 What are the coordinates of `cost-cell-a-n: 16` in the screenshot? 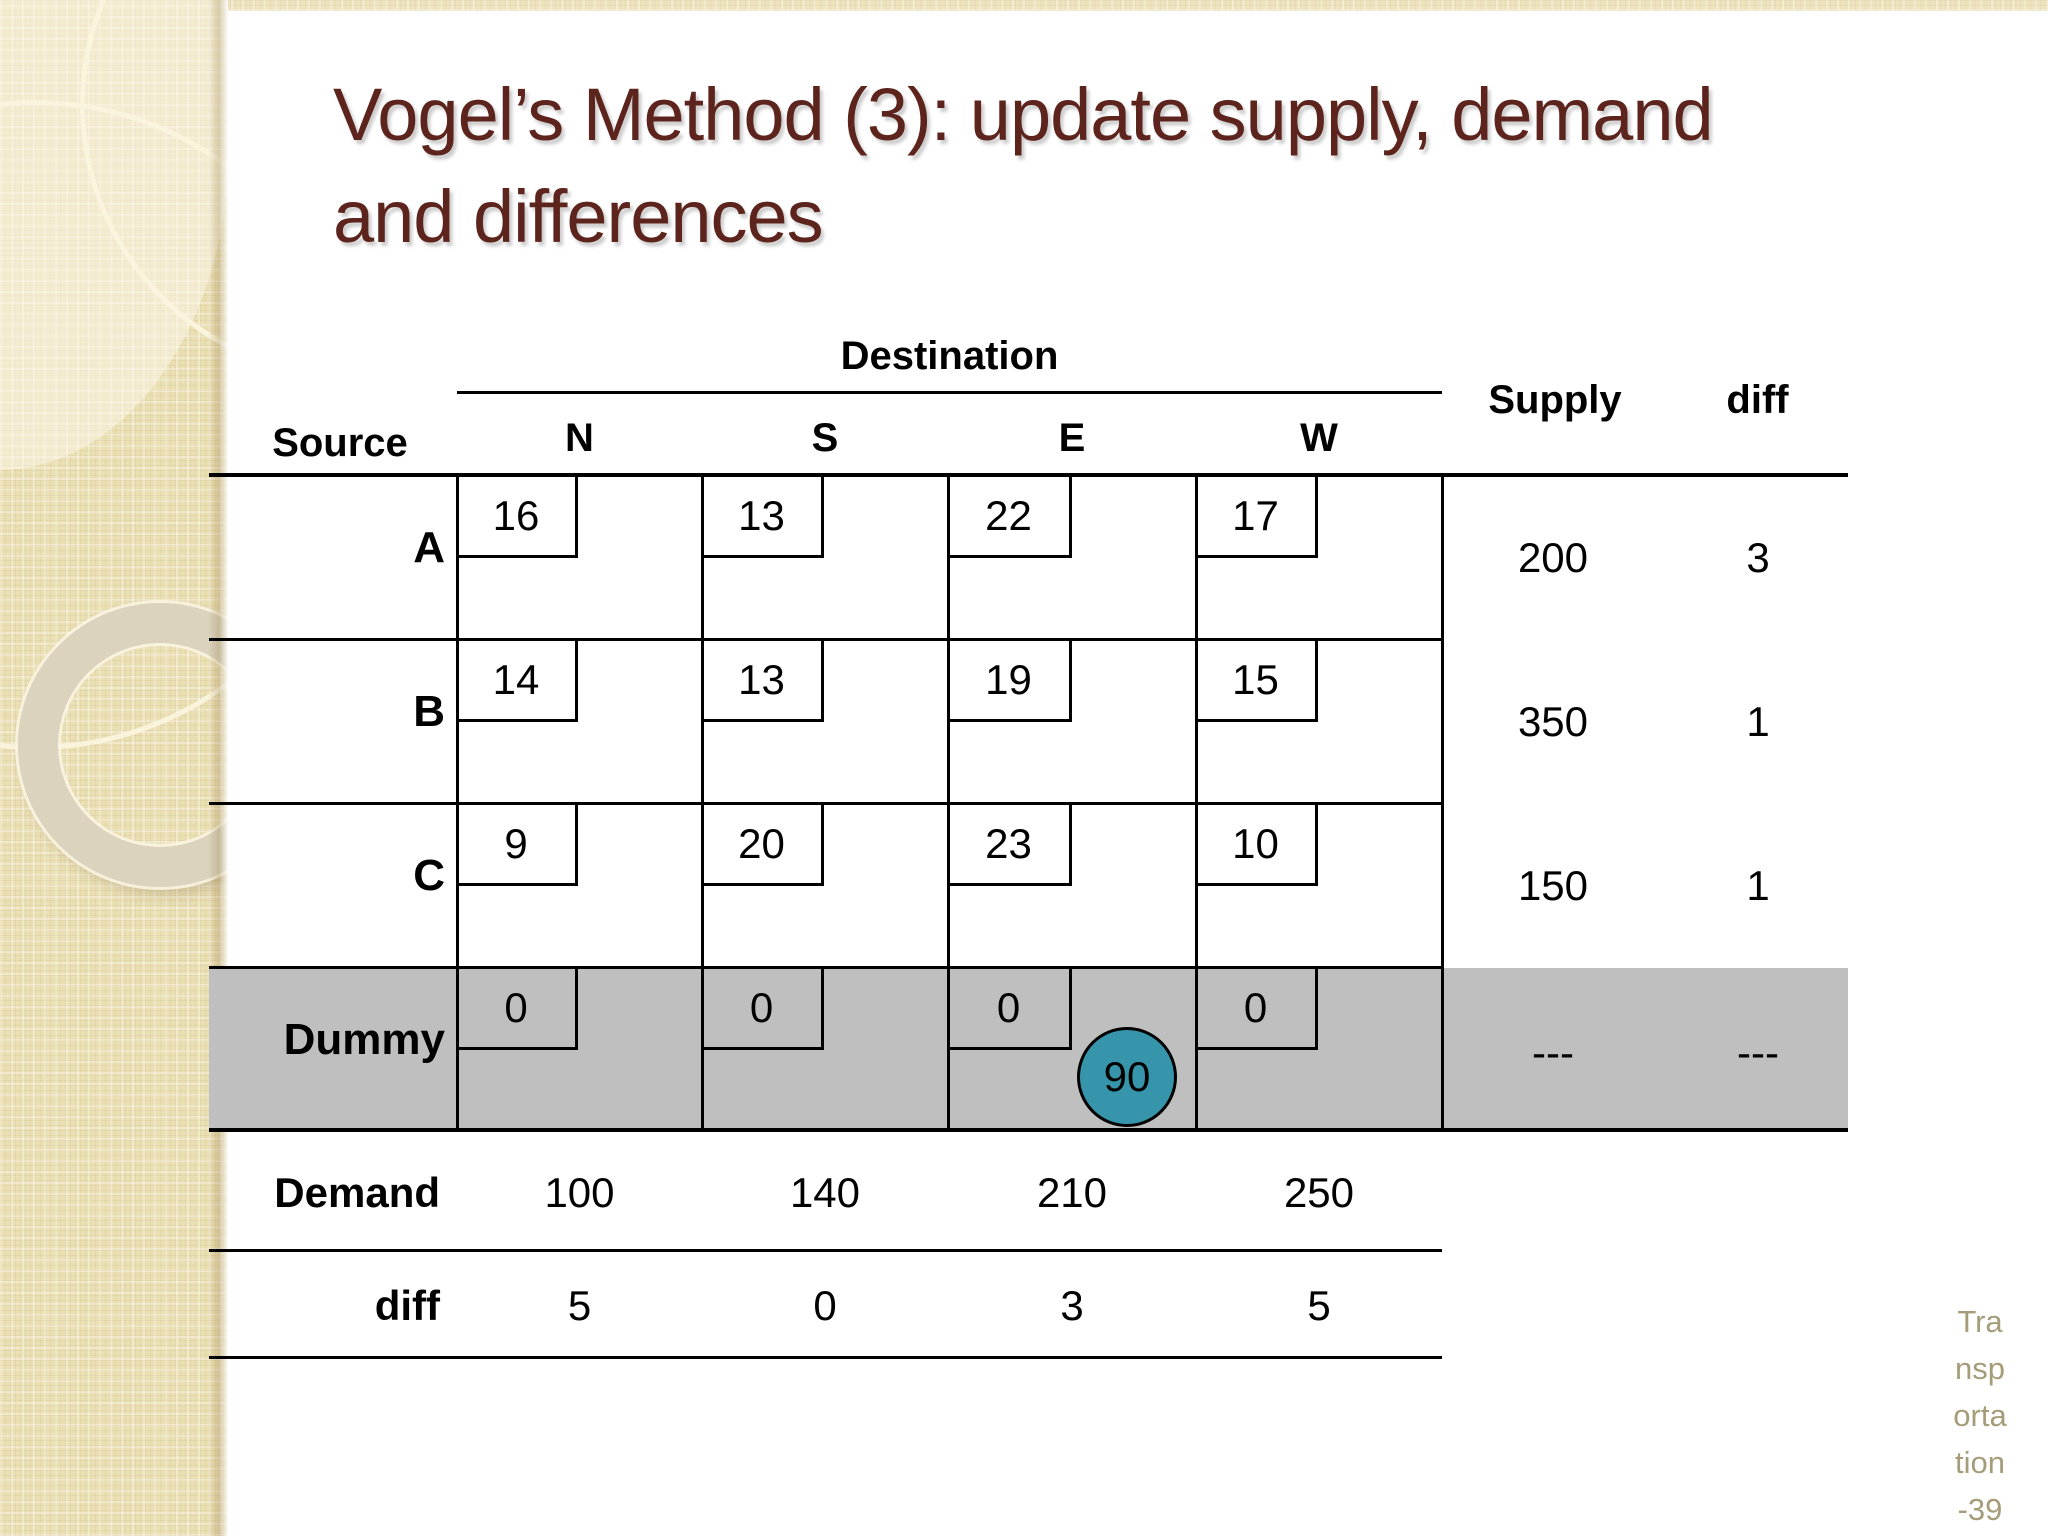 It's located at (517, 517).